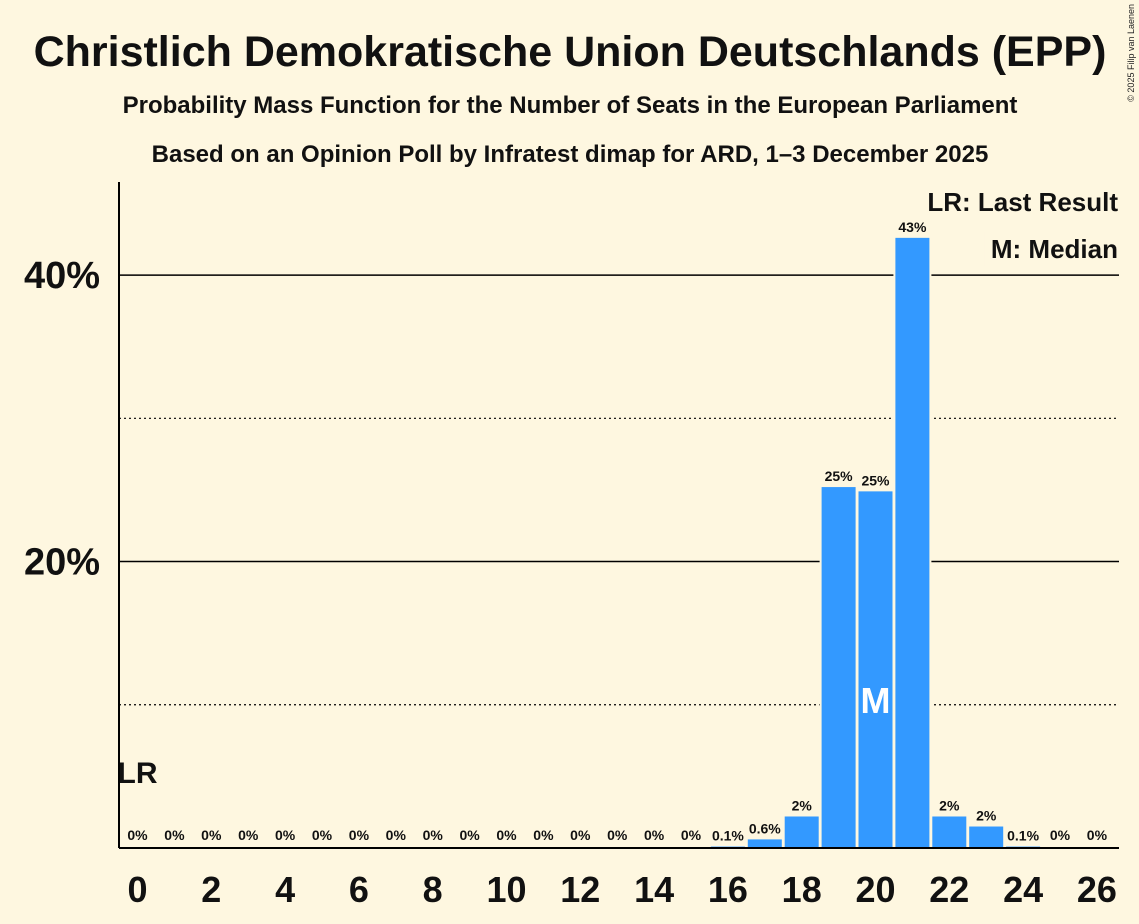 The image size is (1139, 924). I want to click on value-label: 43%, so click(912, 227).